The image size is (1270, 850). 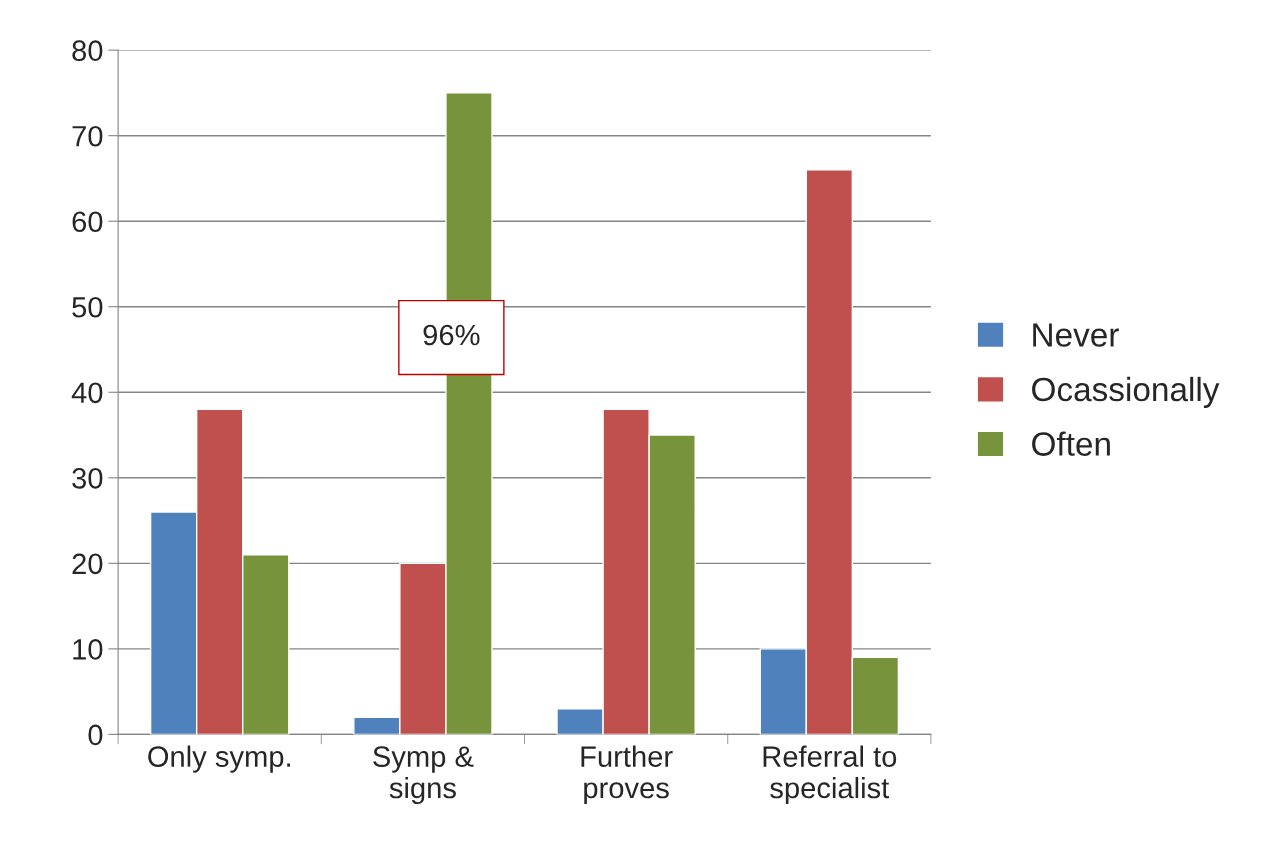 I want to click on legend-label: Ocassionally, so click(x=1126, y=392).